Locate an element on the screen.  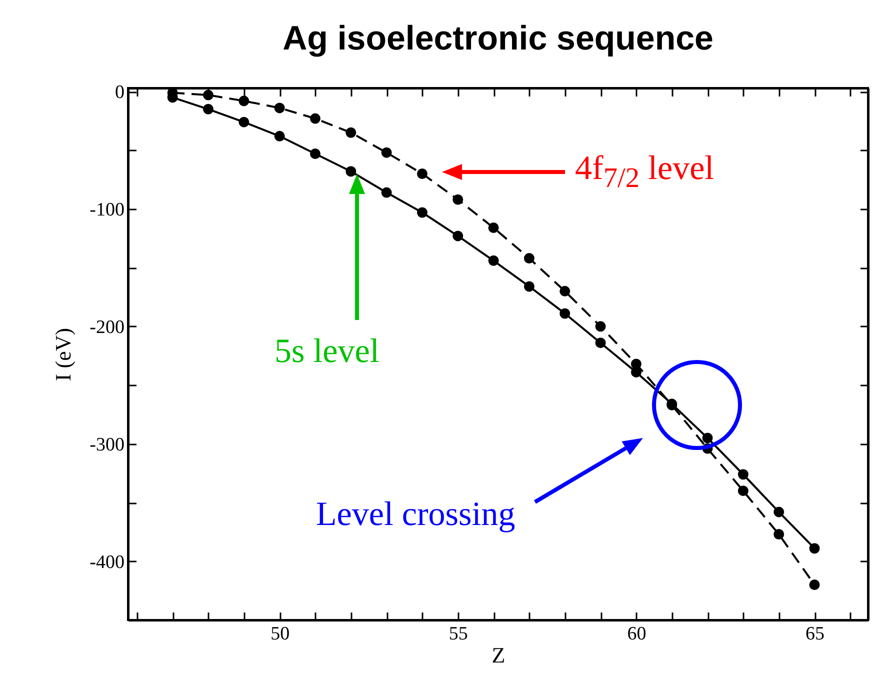
x-axis-title: Z is located at coordinates (499, 655).